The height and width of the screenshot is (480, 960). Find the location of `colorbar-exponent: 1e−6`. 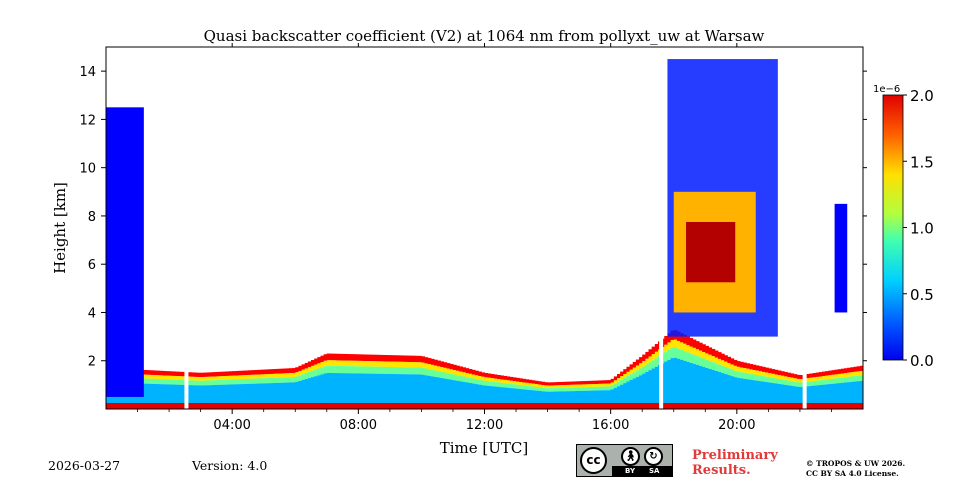

colorbar-exponent: 1e−6 is located at coordinates (886, 89).